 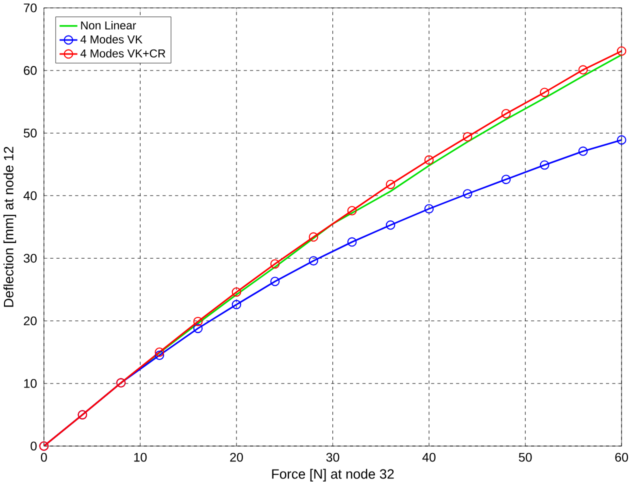 I want to click on y-tick-label: 20, so click(x=30, y=321).